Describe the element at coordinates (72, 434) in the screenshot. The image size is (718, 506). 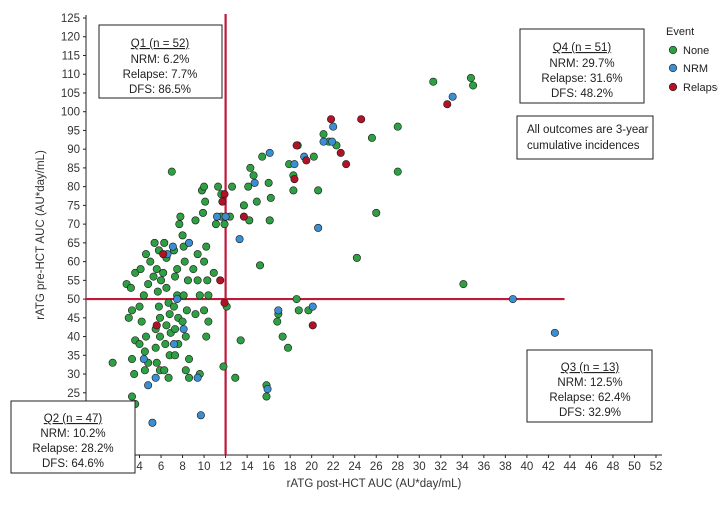
I see `quadrant-box-q2-line-1: NRM: 10.2%` at that location.